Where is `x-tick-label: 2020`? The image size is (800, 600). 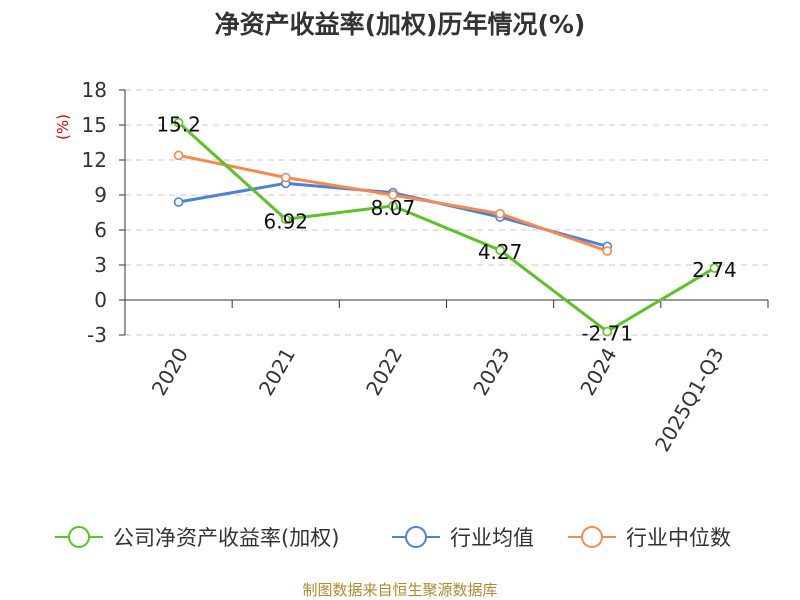
x-tick-label: 2020 is located at coordinates (170, 372).